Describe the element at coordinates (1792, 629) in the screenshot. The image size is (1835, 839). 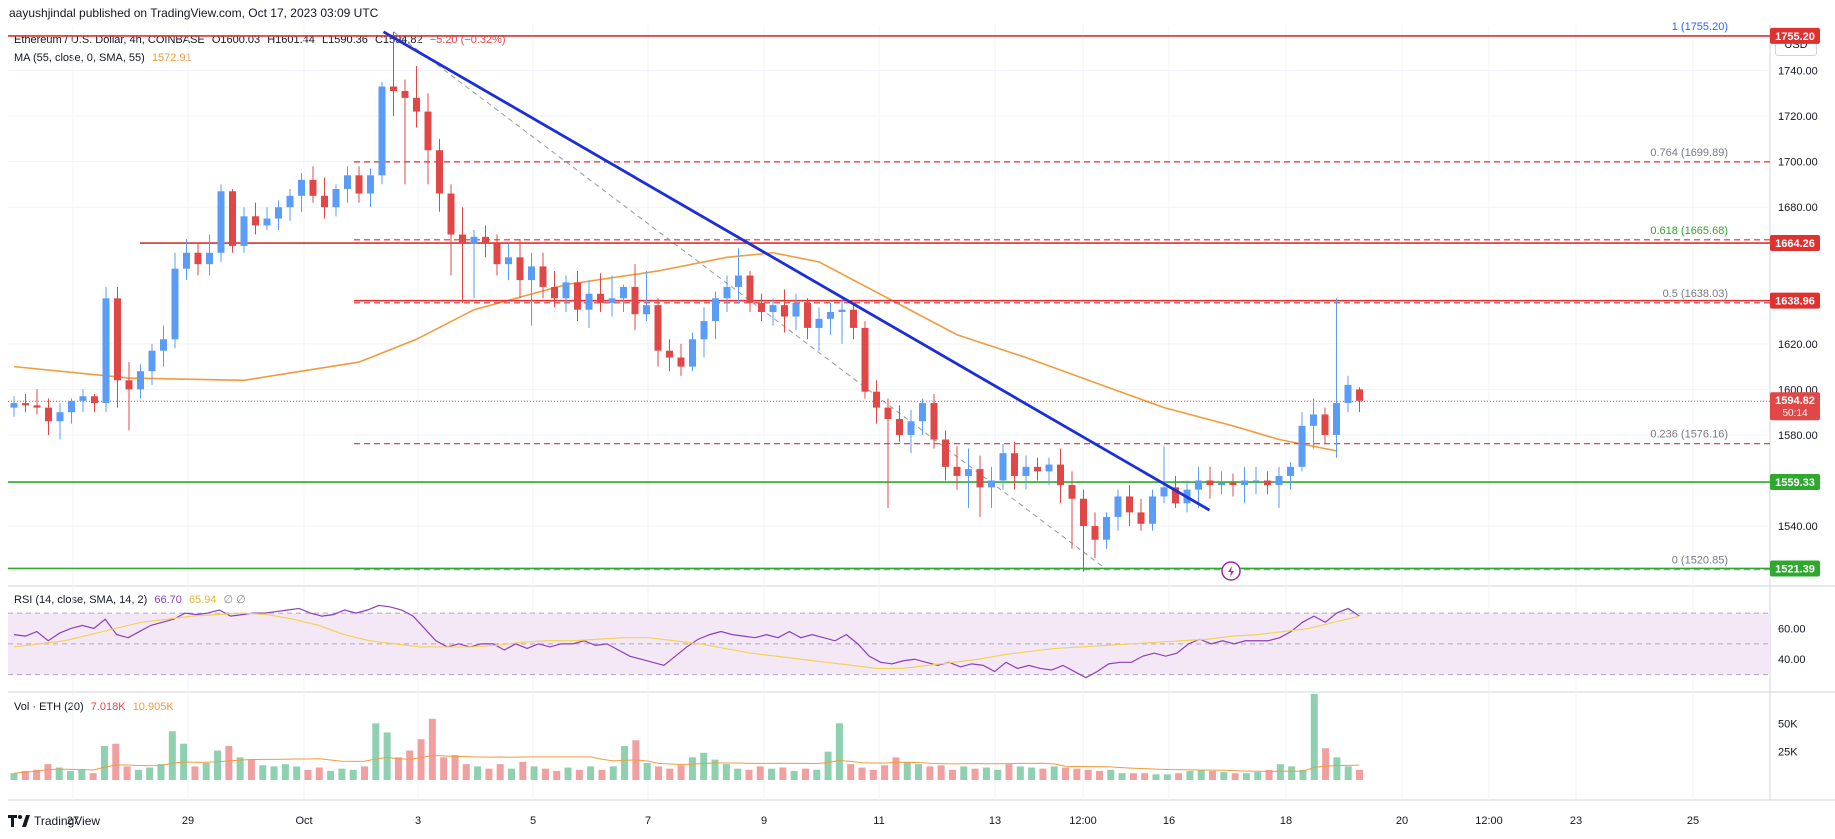
I see `rsi-tick-label: 60.00` at that location.